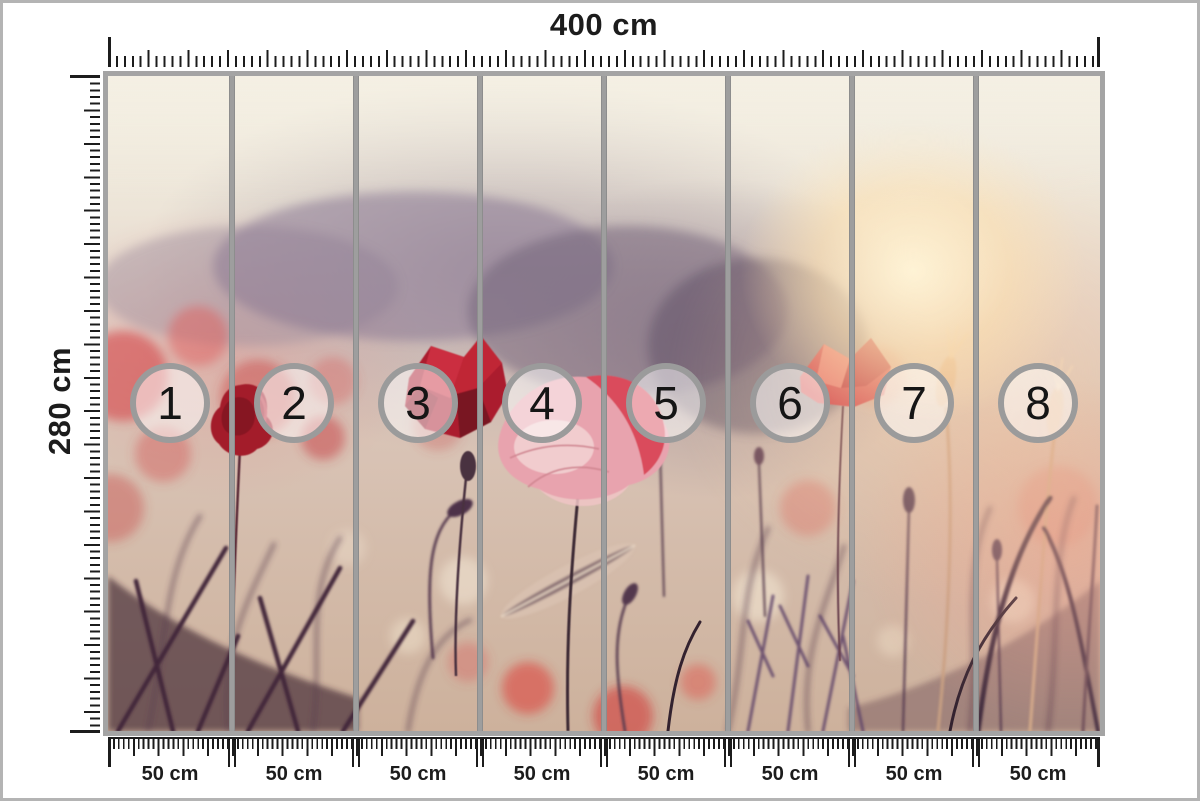 The height and width of the screenshot is (801, 1200). I want to click on panel-number-badge: 2, so click(294, 403).